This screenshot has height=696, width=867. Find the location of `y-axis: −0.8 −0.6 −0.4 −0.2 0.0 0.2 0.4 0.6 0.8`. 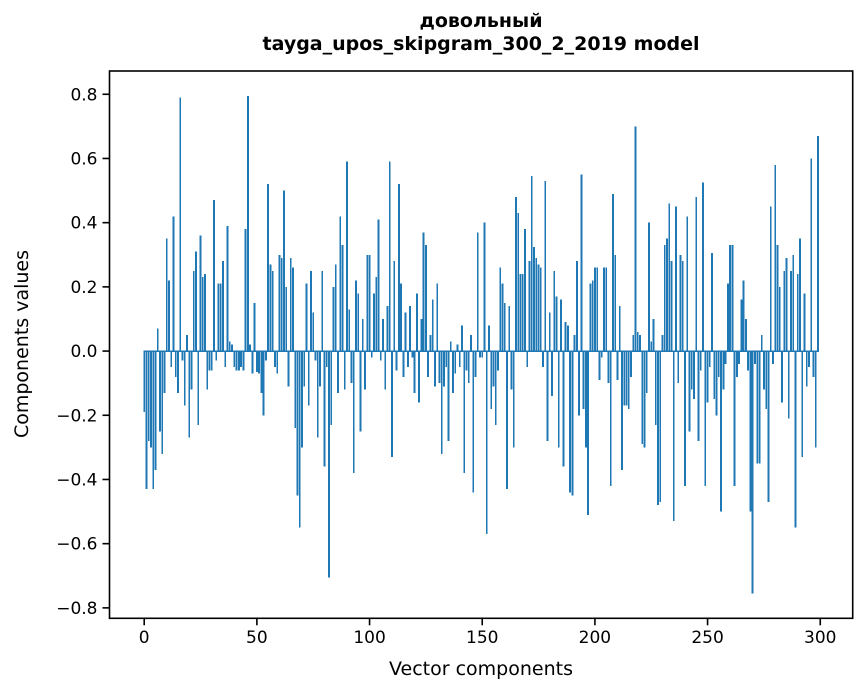

y-axis: −0.8 −0.6 −0.4 −0.2 0.0 0.2 0.4 0.6 0.8 is located at coordinates (83, 352).